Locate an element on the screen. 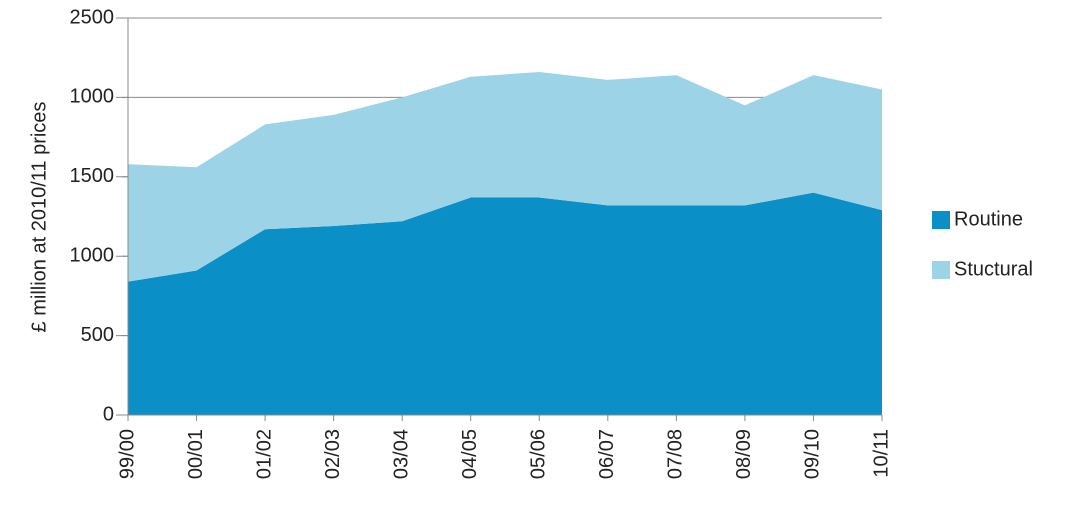 This screenshot has height=513, width=1065. y-tick-label: 500 is located at coordinates (97, 335).